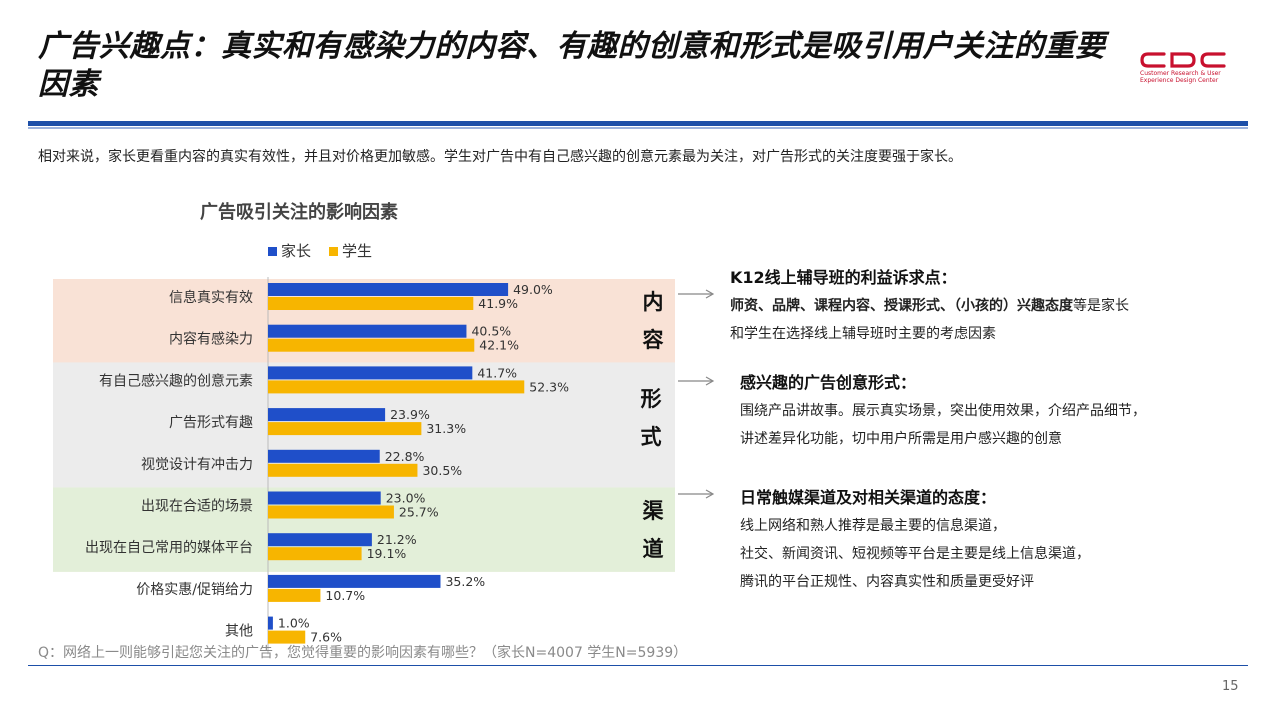 Image resolution: width=1280 pixels, height=720 pixels. I want to click on value-label-parent: 35.2%, so click(465, 581).